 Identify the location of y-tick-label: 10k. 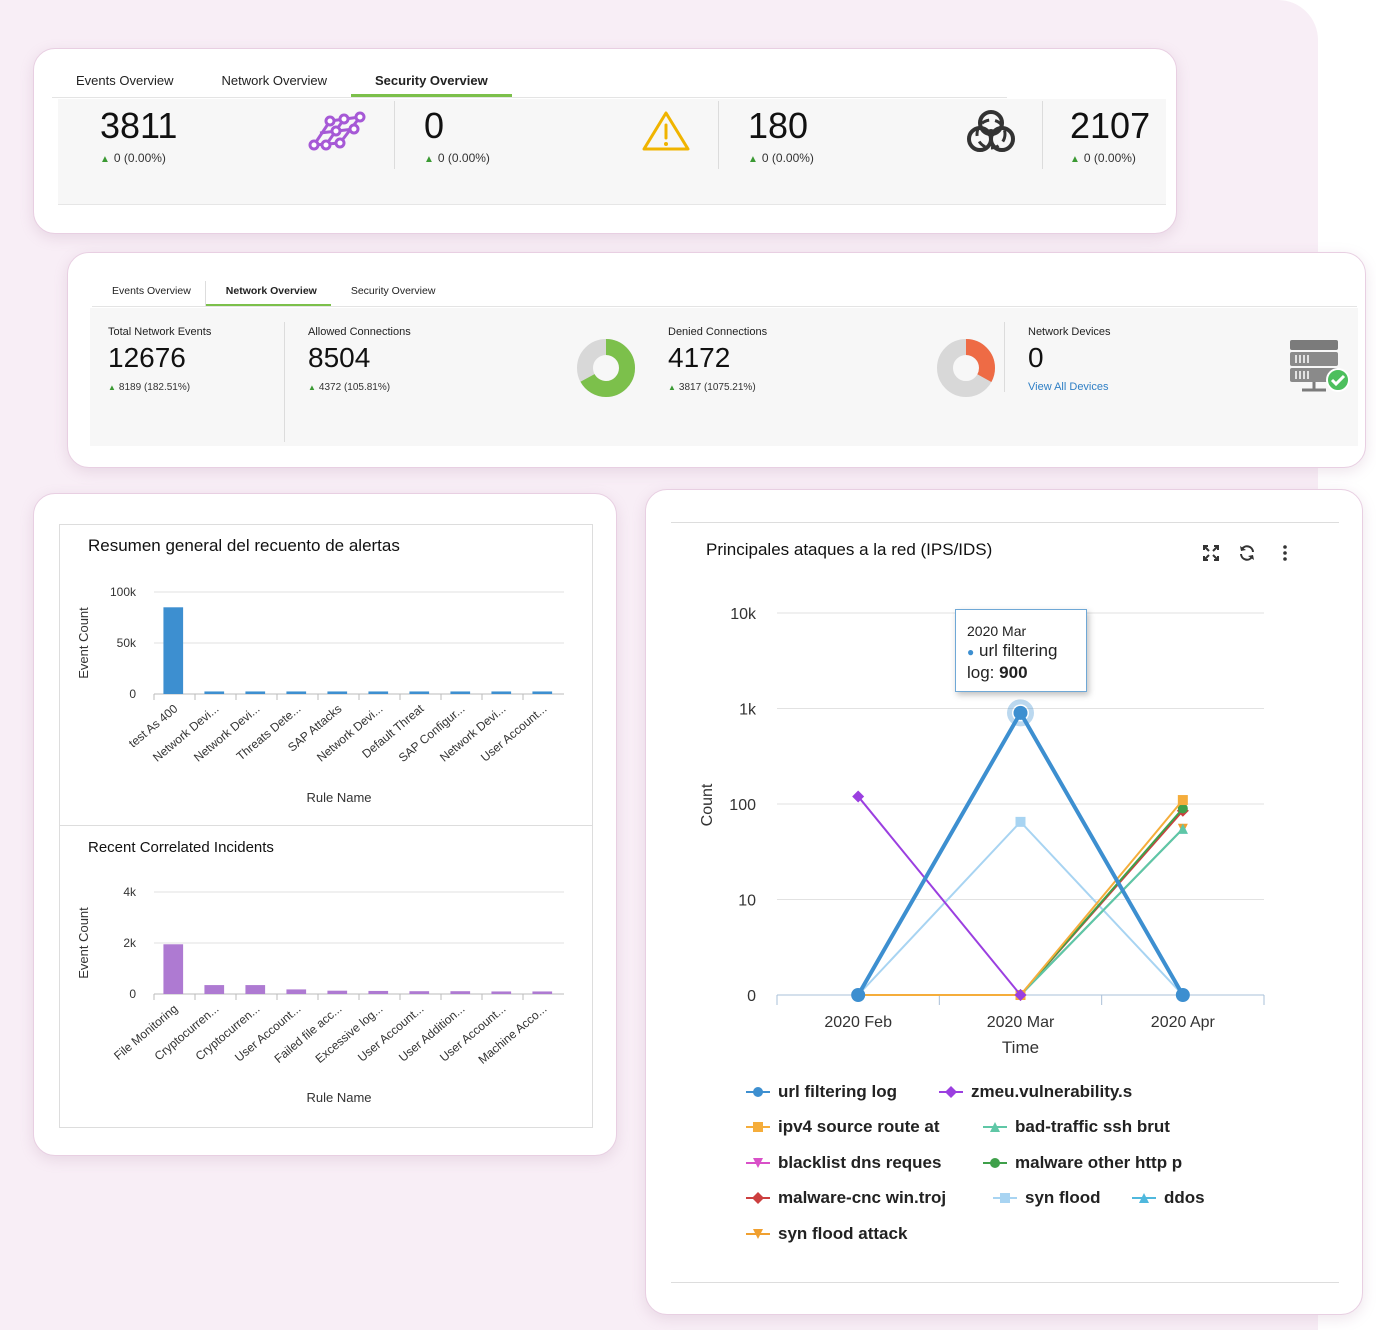
(743, 614).